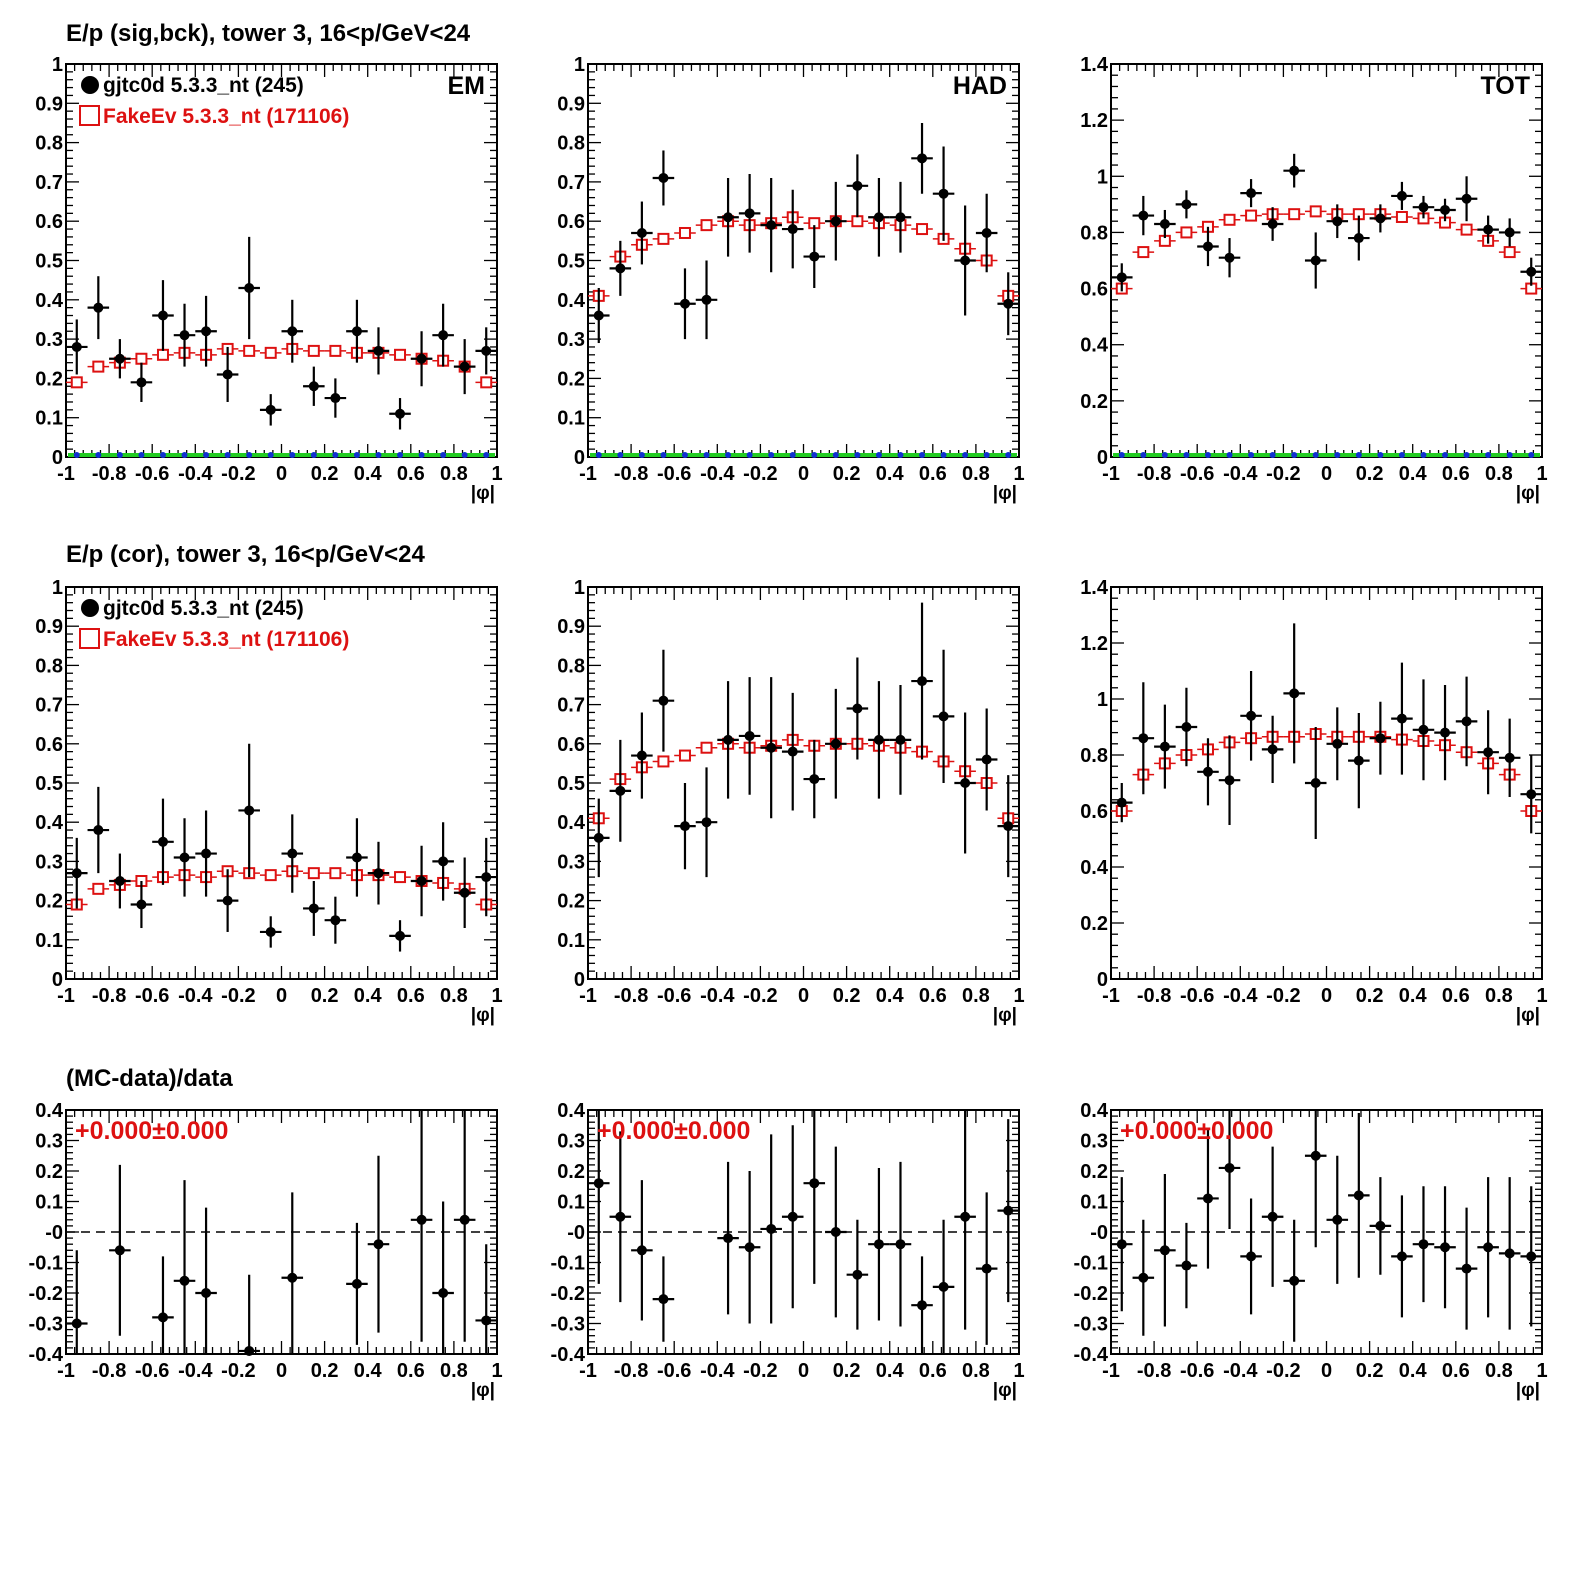  What do you see at coordinates (1099, 1233) in the screenshot?
I see `y-tick-label: -0` at bounding box center [1099, 1233].